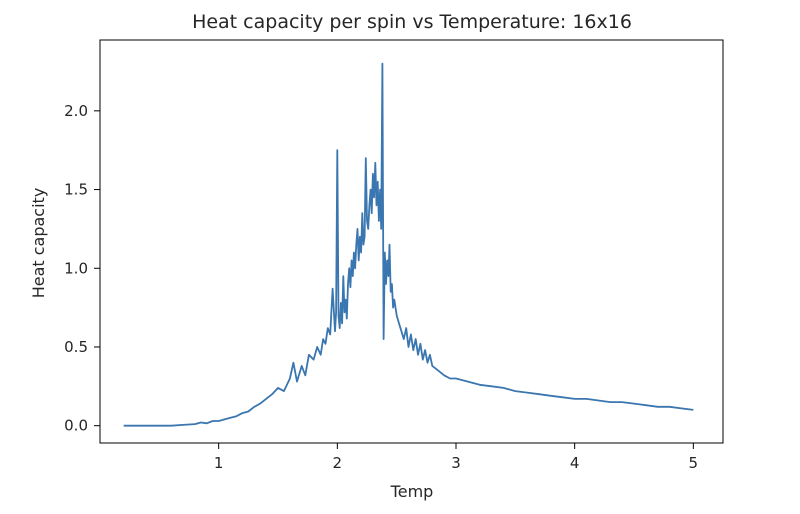 The image size is (800, 514). I want to click on y-tick-label: 0.5, so click(76, 347).